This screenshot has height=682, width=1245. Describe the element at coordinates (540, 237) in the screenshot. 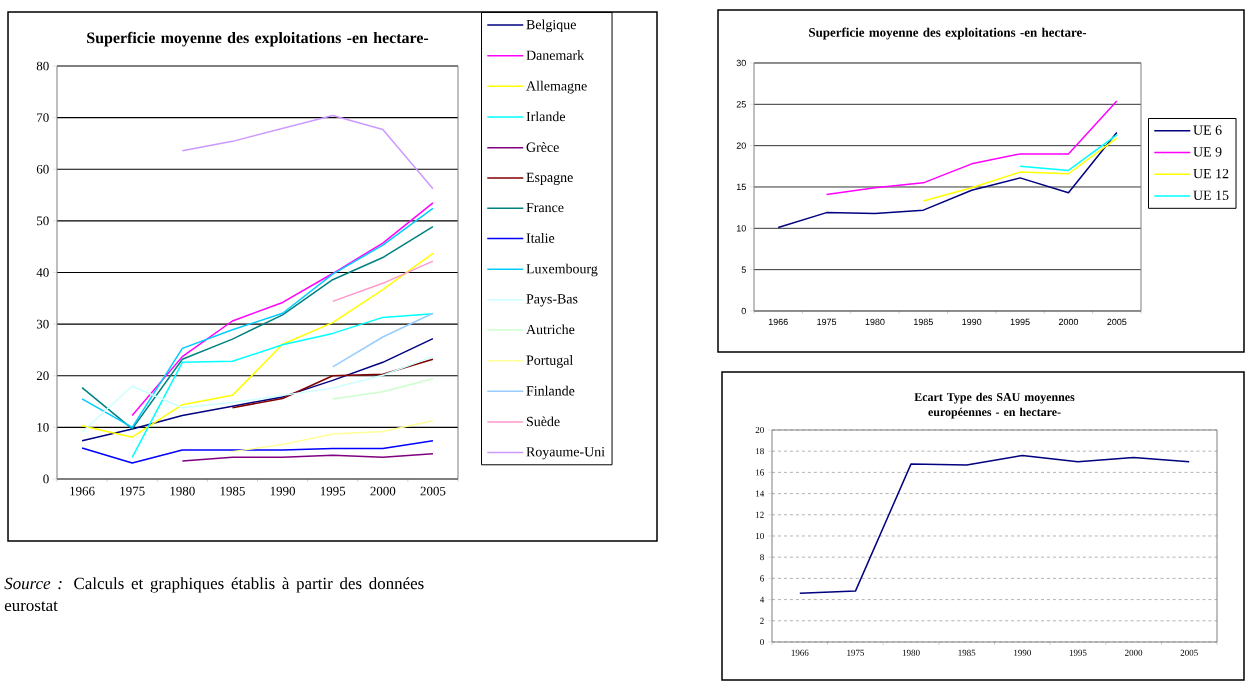

I see `legend-label: Italie` at that location.